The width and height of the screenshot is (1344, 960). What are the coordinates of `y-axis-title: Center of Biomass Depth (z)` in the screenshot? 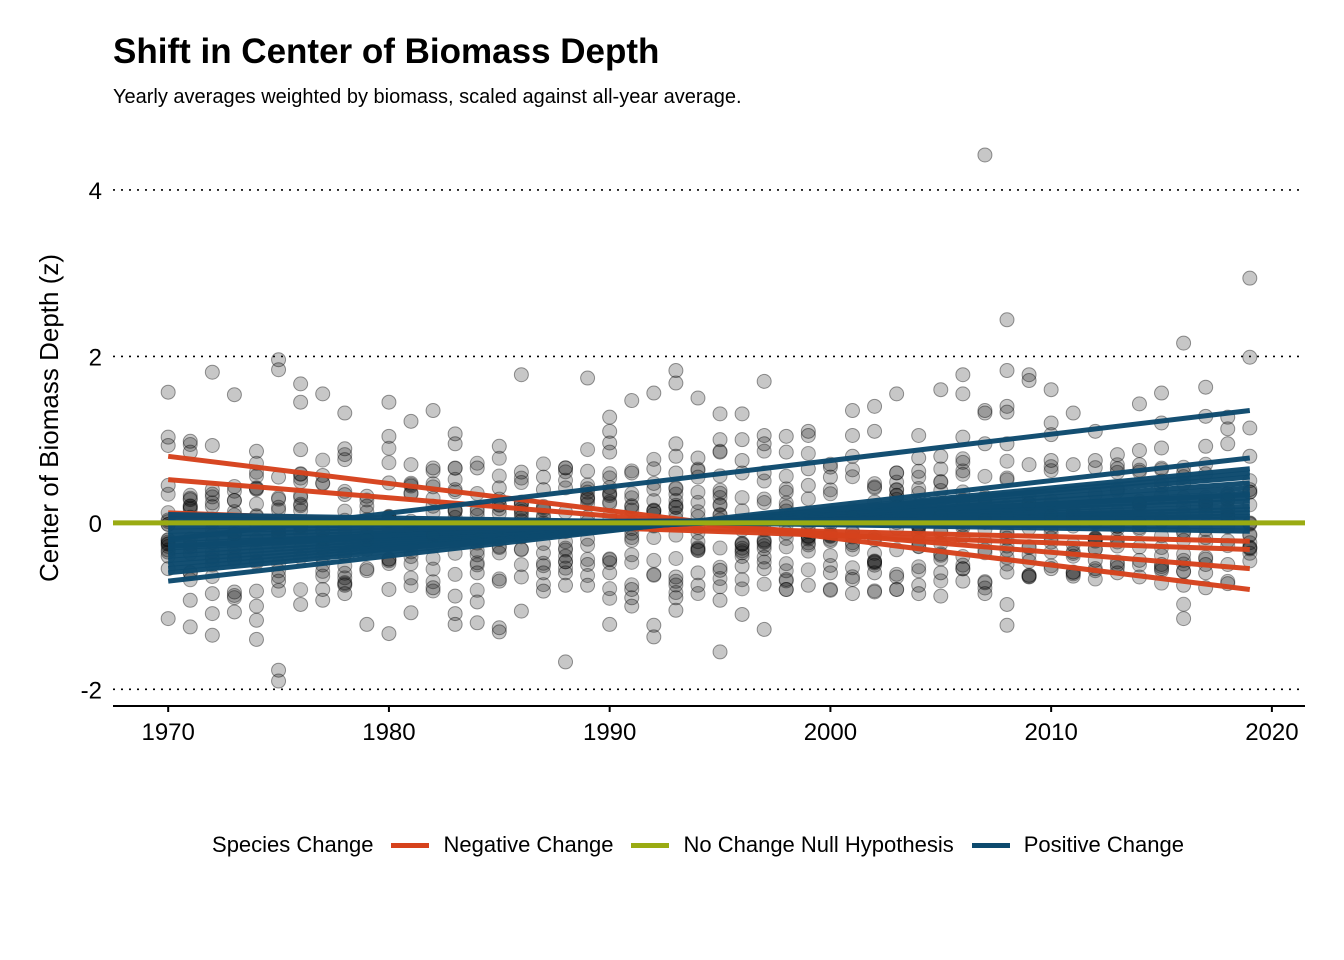 It's located at (49, 418).